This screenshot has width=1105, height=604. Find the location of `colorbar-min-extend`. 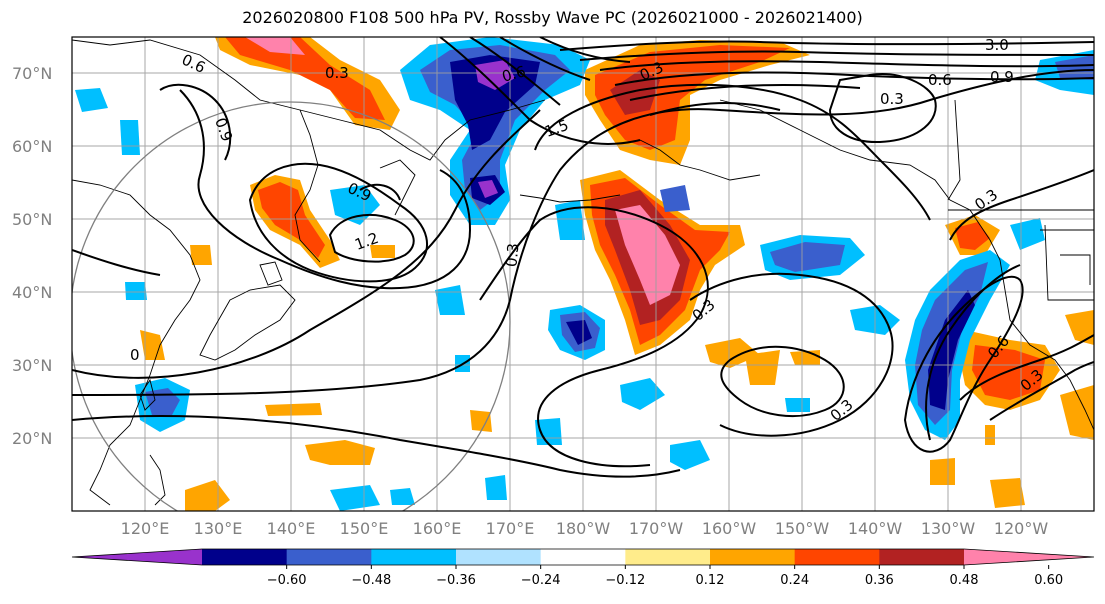

colorbar-min-extend is located at coordinates (137, 557).